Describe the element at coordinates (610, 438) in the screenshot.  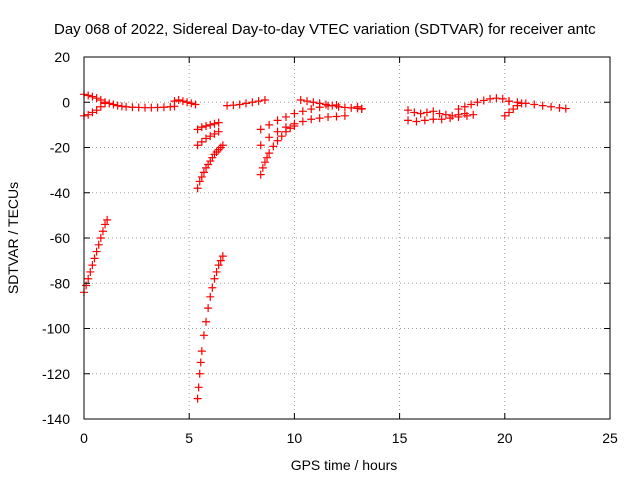
I see `x-tick-label: 25` at that location.